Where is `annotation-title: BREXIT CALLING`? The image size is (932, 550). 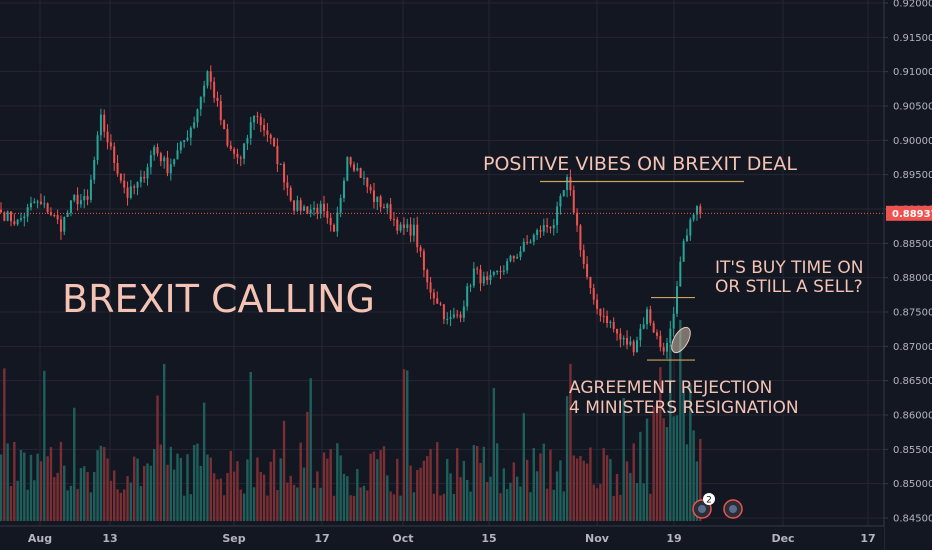
annotation-title: BREXIT CALLING is located at coordinates (218, 299).